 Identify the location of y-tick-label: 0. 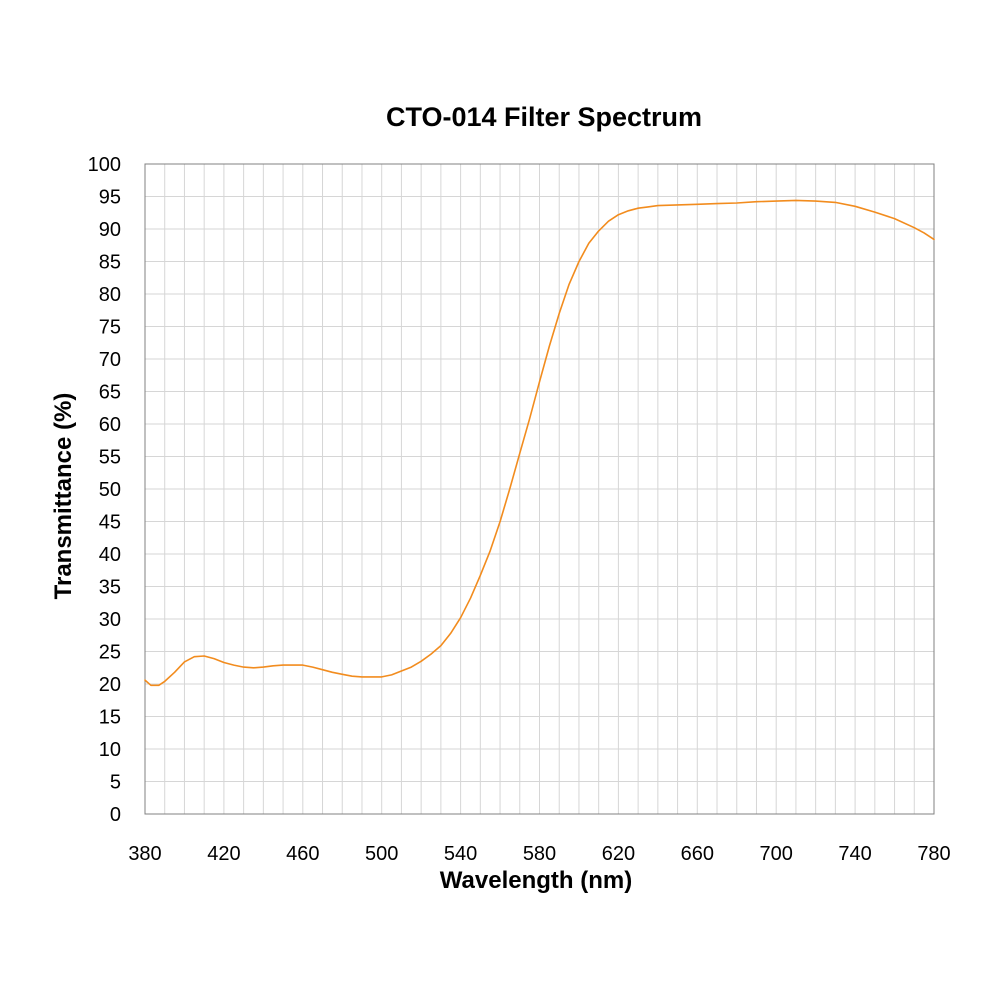
(115, 815).